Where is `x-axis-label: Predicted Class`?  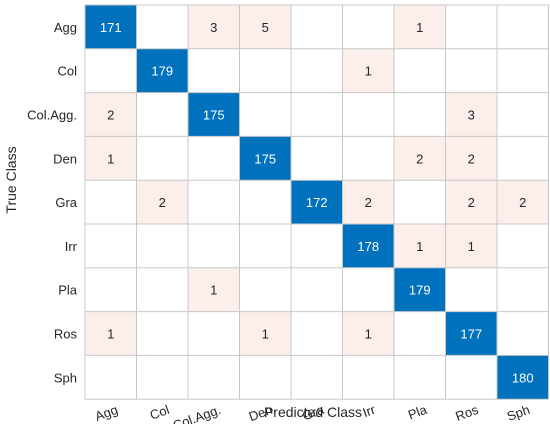
x-axis-label: Predicted Class is located at coordinates (313, 412).